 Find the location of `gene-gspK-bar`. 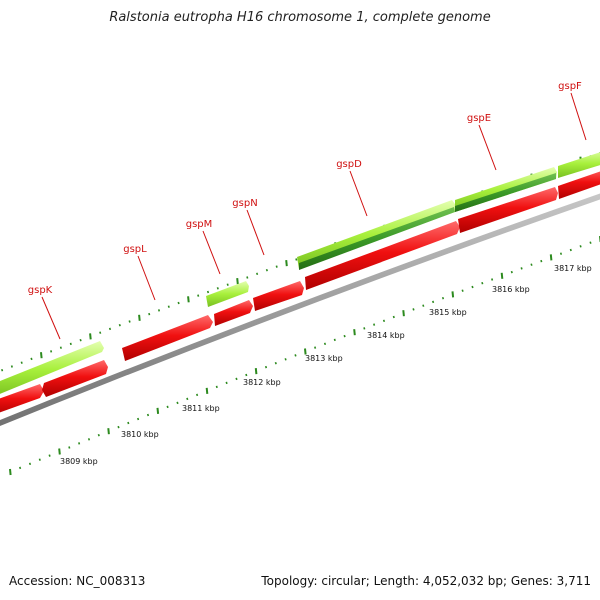

gene-gspK-bar is located at coordinates (52, 369).